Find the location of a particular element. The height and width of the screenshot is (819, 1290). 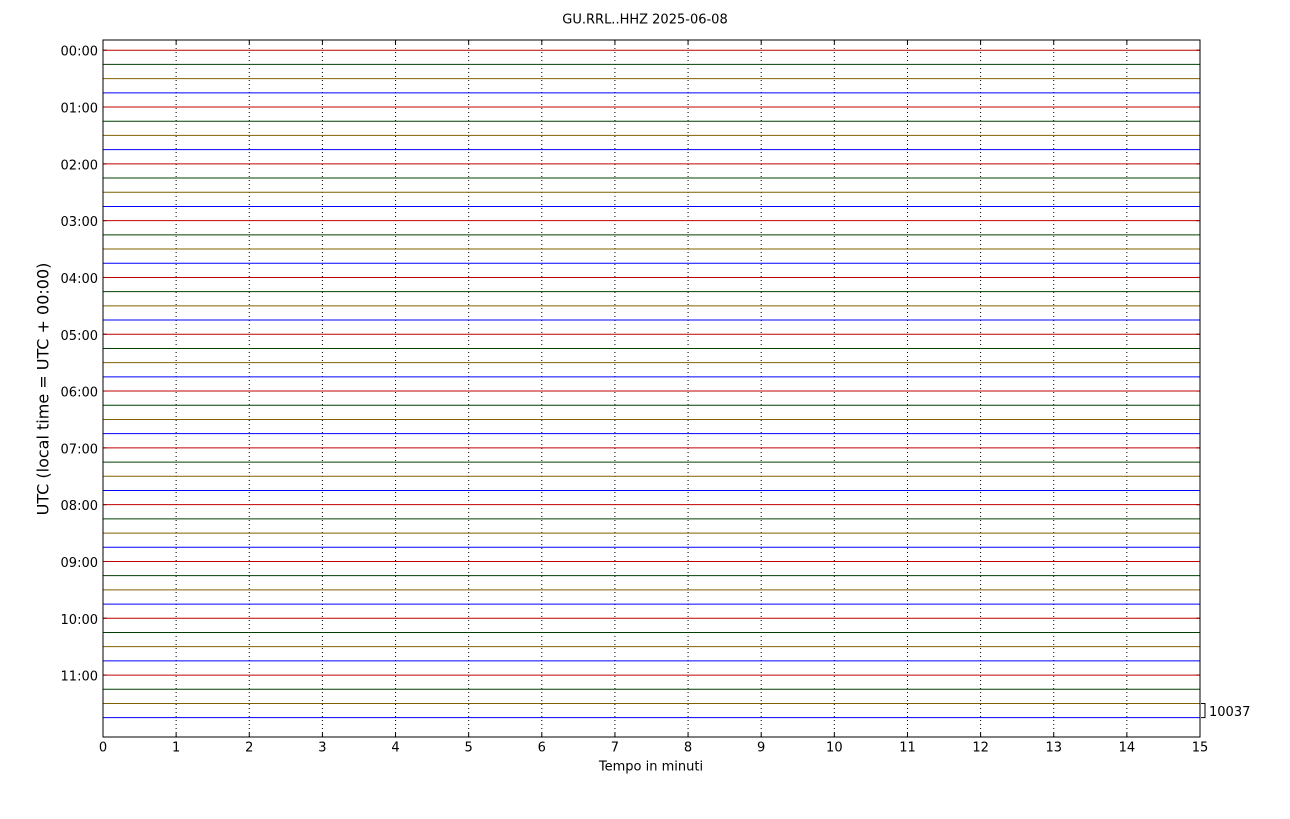

x-tick-label: 1 is located at coordinates (176, 748).